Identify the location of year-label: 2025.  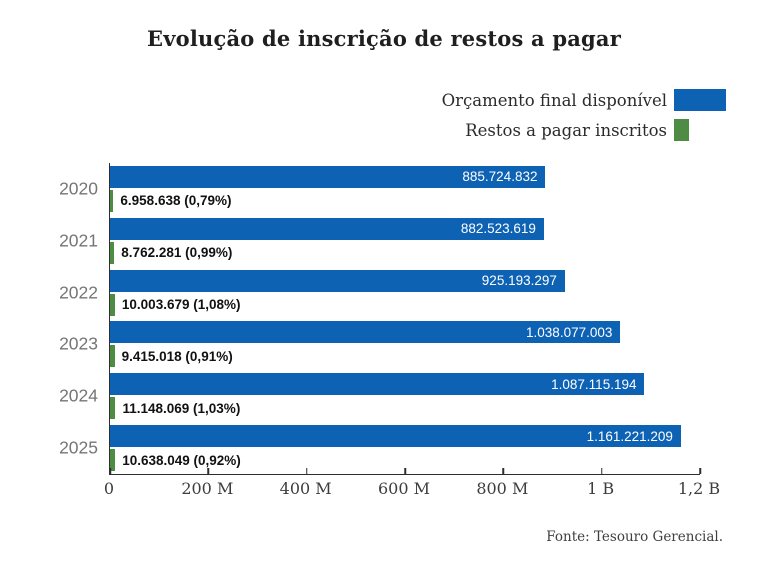
(78, 447).